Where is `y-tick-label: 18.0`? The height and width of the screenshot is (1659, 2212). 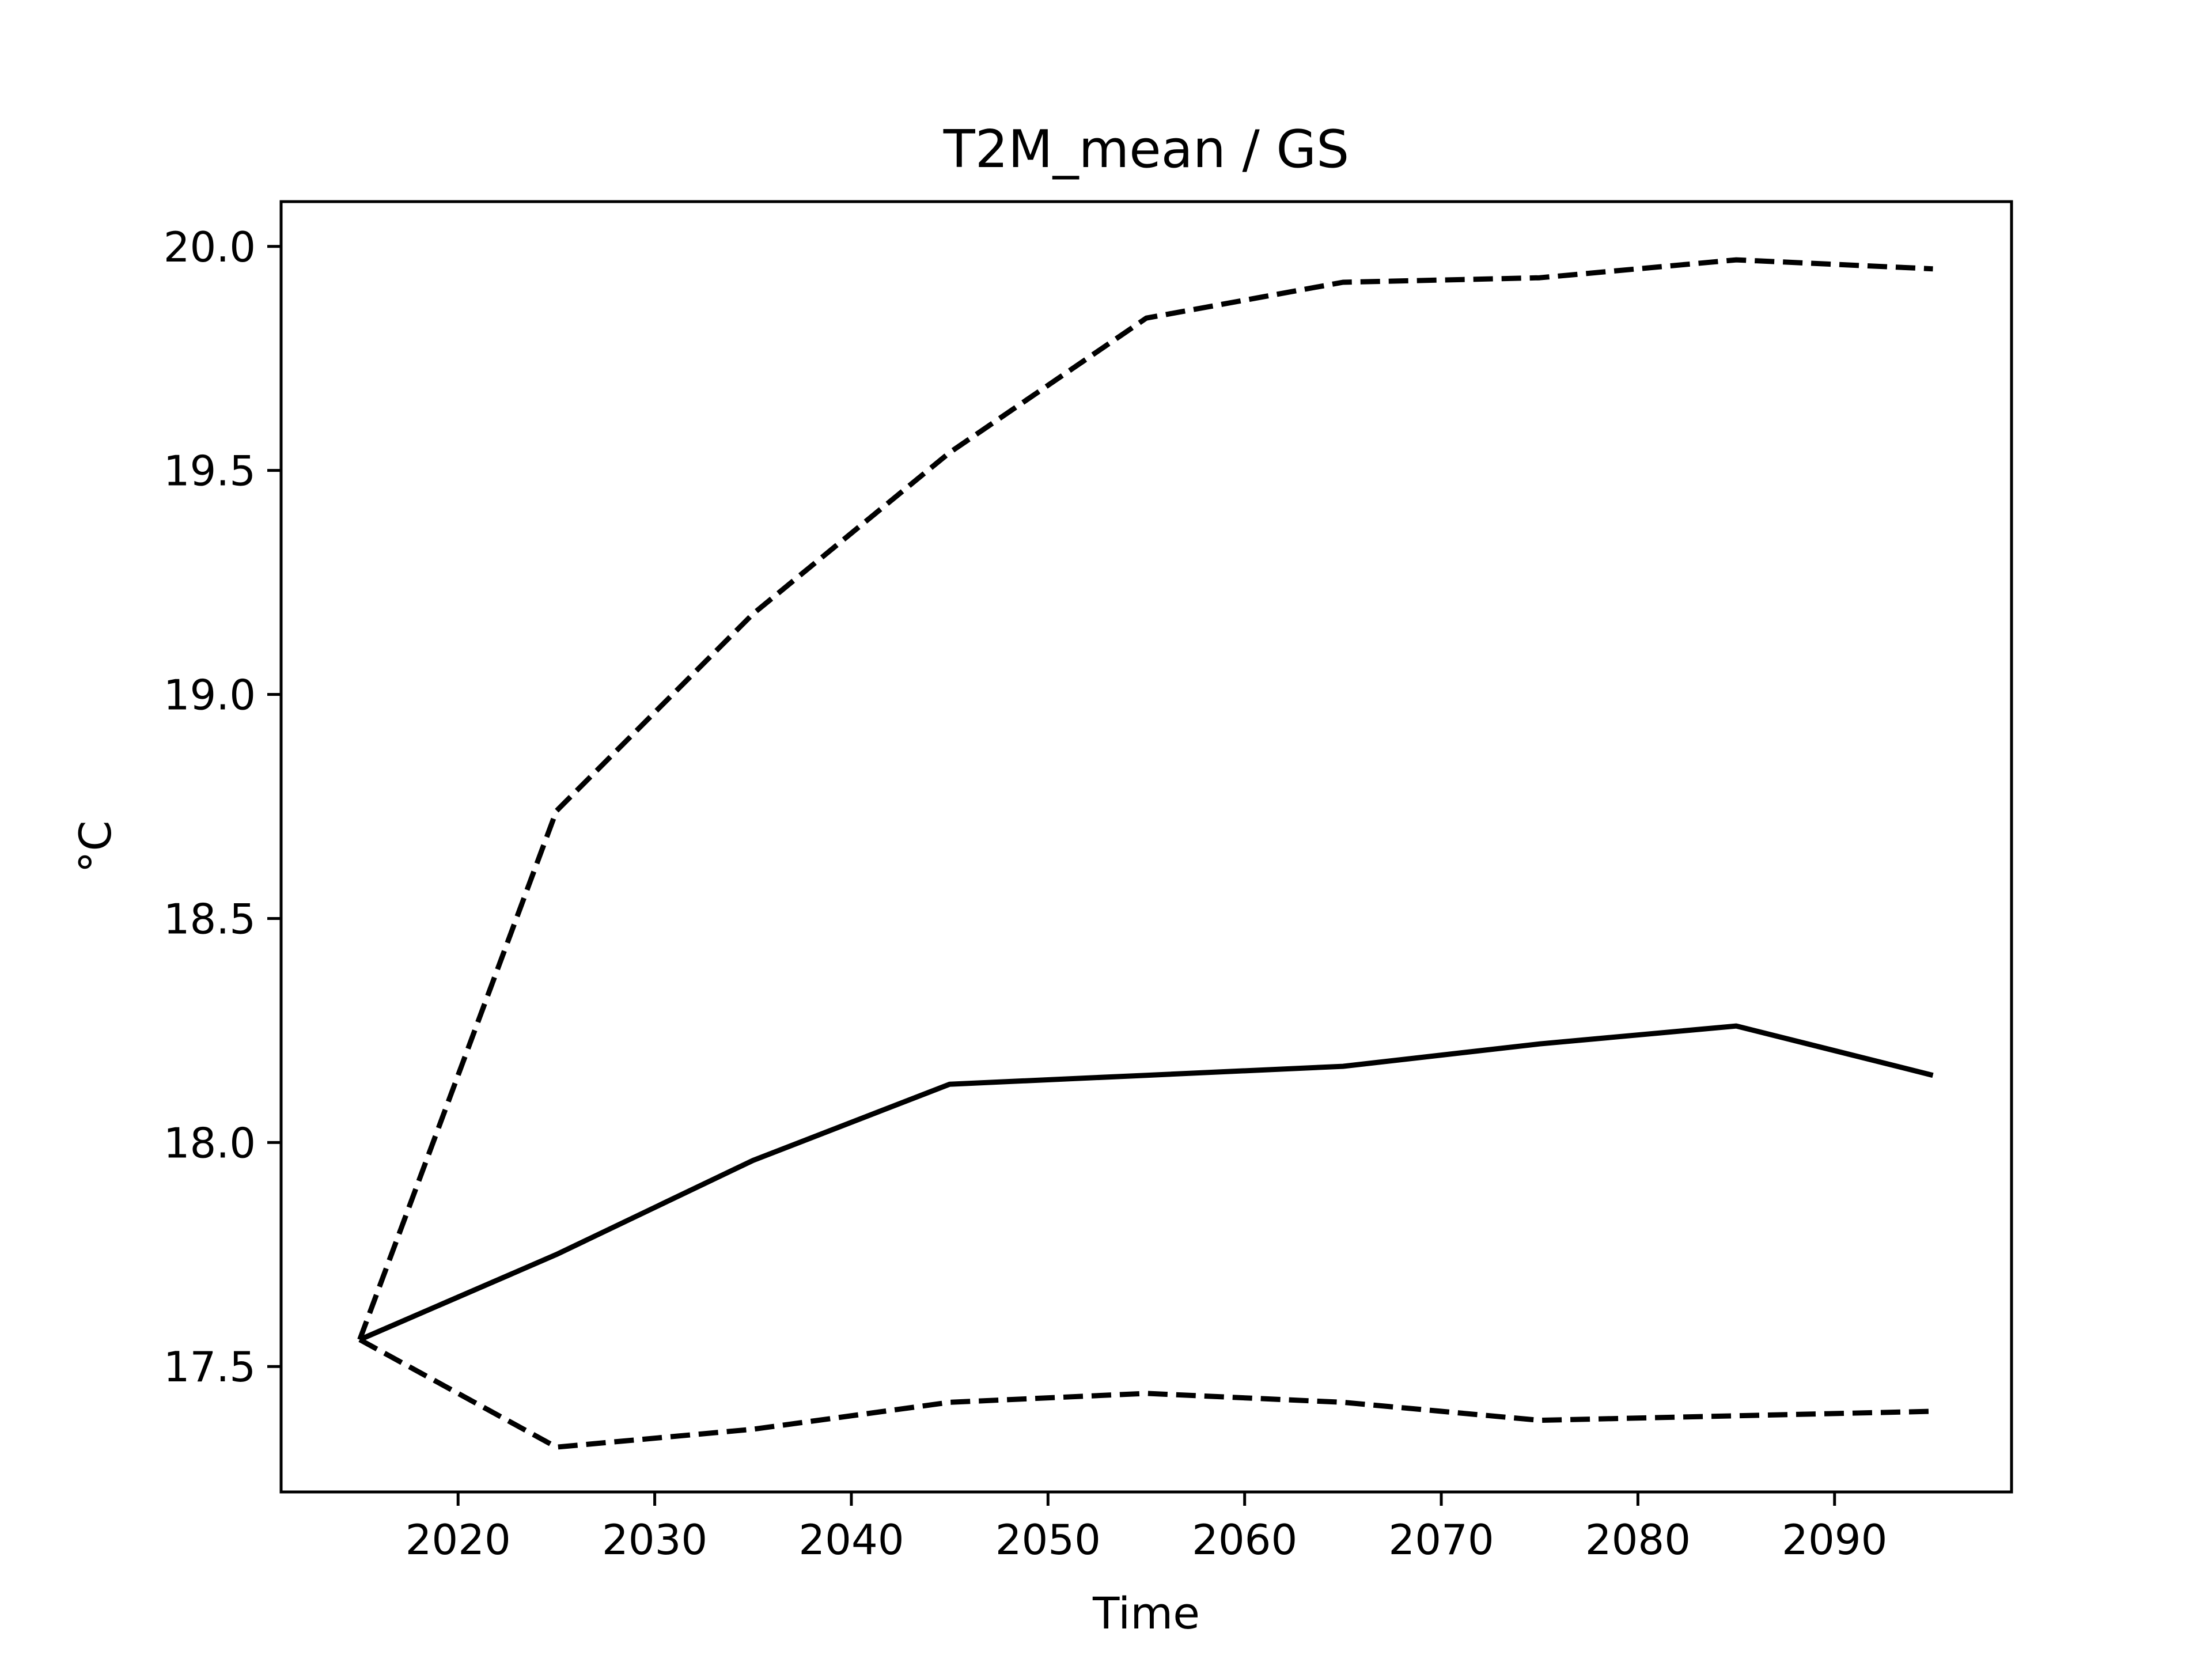 y-tick-label: 18.0 is located at coordinates (210, 1143).